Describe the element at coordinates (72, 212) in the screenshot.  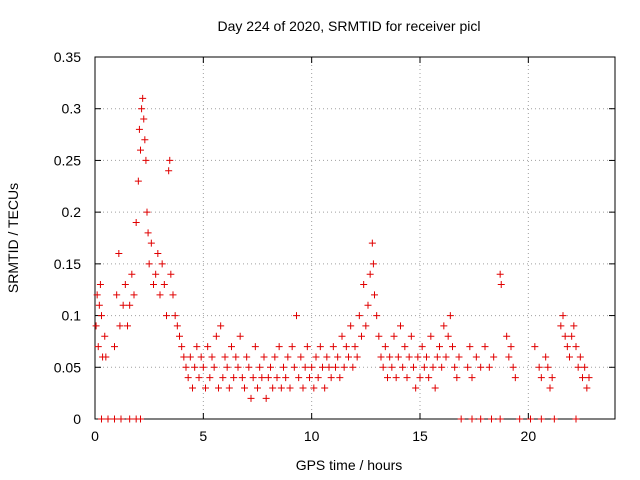
I see `y-tick-label: 0.2` at that location.